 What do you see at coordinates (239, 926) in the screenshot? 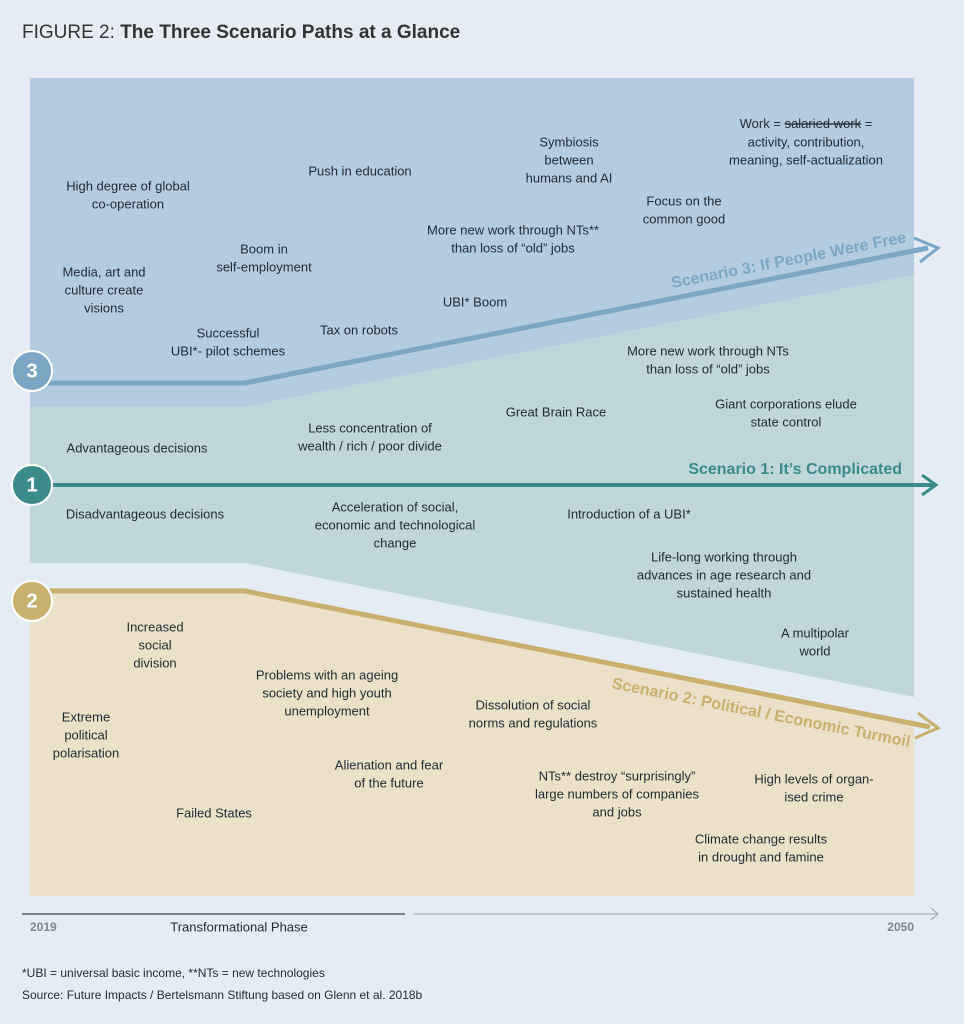
I see `timeline-phase: Transformational Phase` at bounding box center [239, 926].